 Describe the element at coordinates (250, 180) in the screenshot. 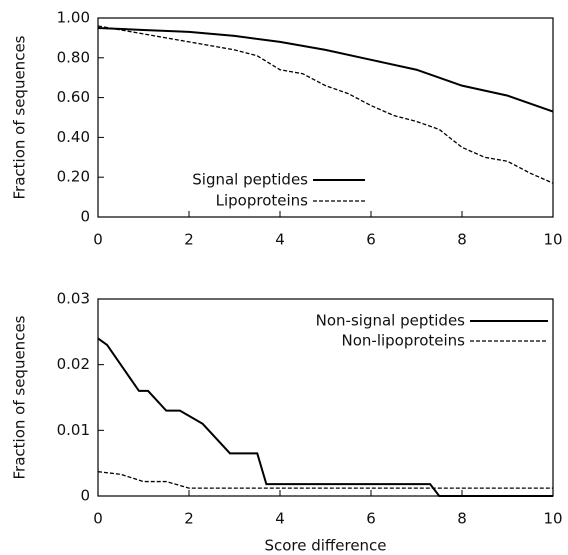

I see `legend-label: Signal peptides` at that location.